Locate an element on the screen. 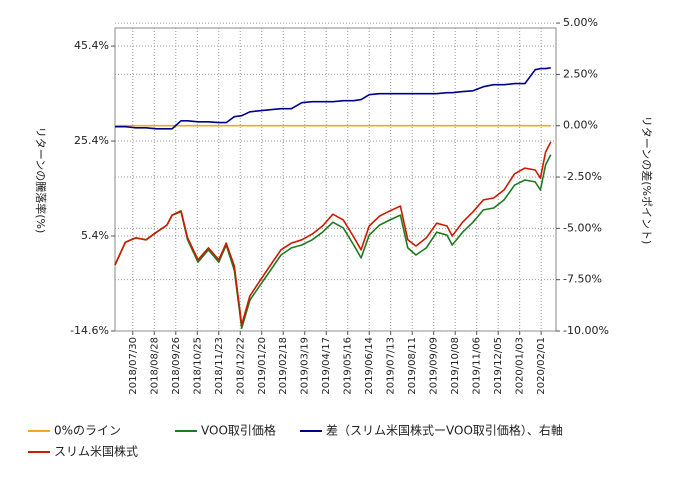  x-tick-label: 2019/06/14 is located at coordinates (369, 366).